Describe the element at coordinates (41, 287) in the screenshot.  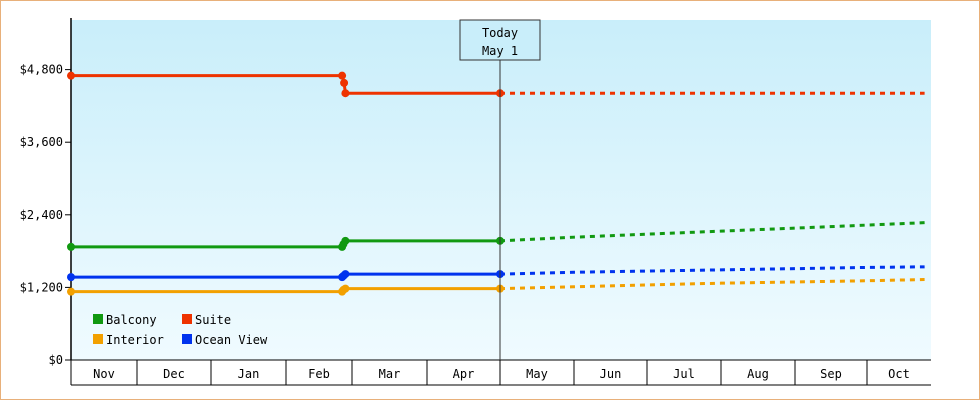
I see `y-tick-label: $1,200` at that location.